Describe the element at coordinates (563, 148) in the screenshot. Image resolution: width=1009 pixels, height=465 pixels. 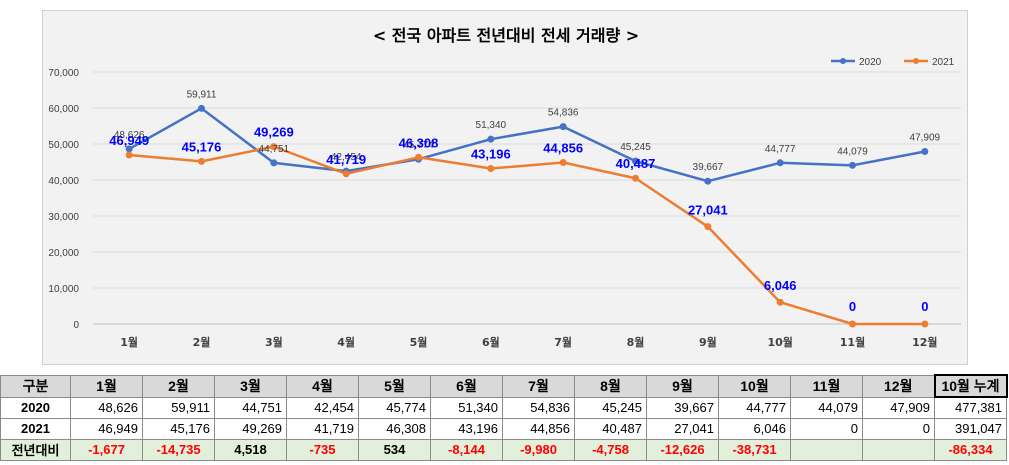
I see `data-label-2021: 44,856` at that location.